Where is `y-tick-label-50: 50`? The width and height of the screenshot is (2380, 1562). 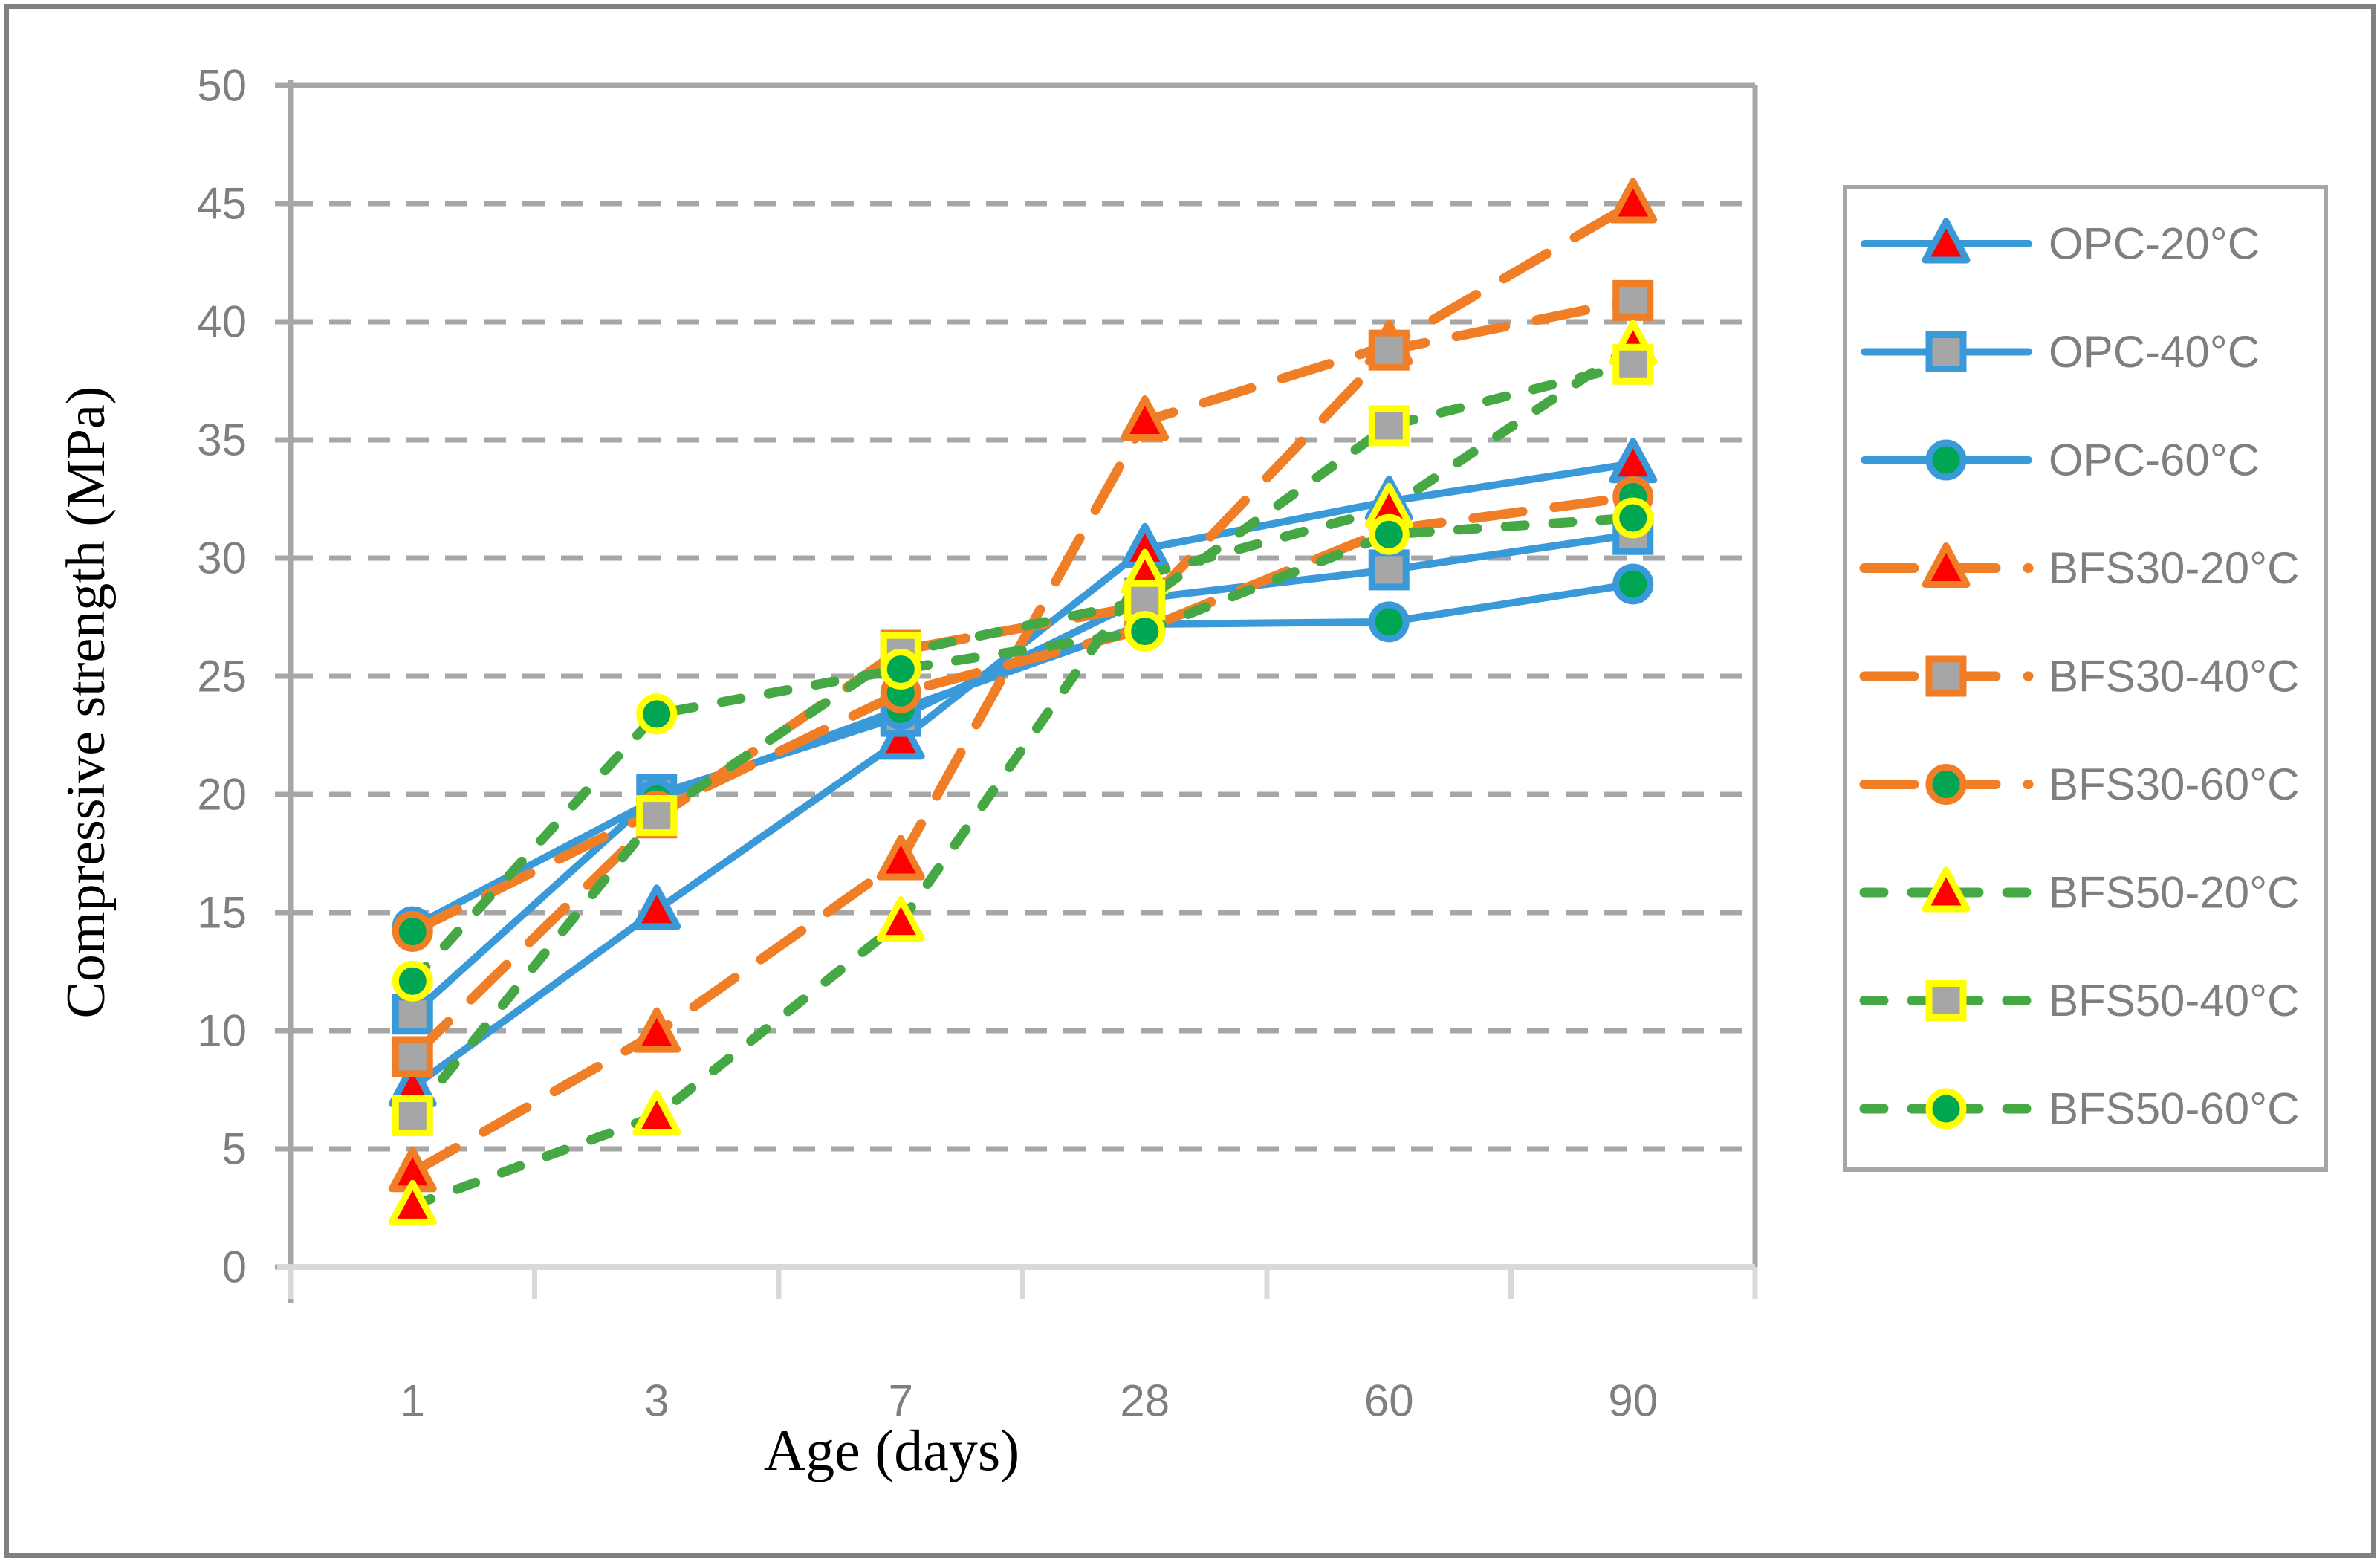 y-tick-label-50: 50 is located at coordinates (222, 86).